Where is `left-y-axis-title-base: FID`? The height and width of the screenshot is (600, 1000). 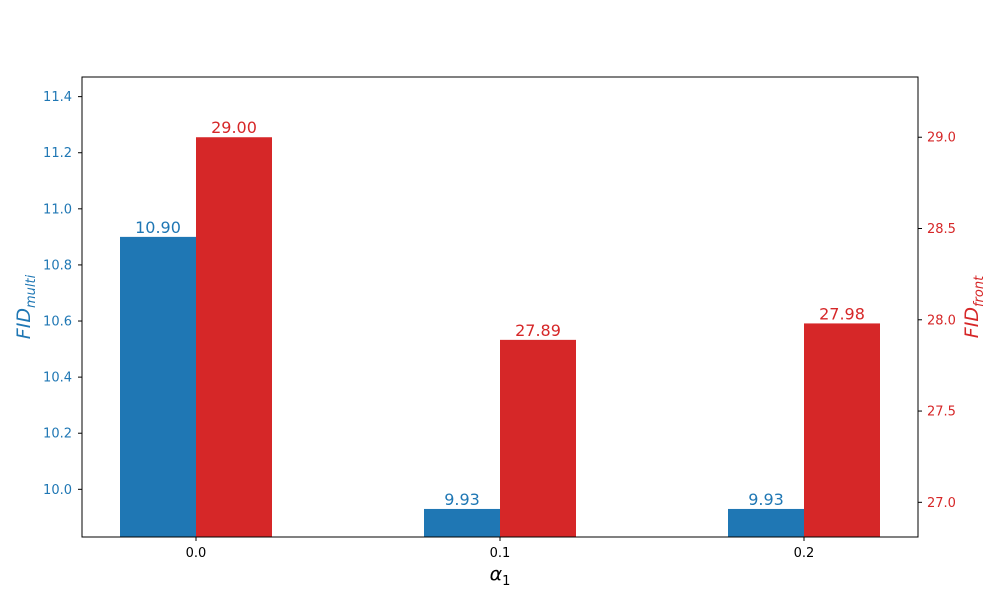 left-y-axis-title-base: FID is located at coordinates (24, 323).